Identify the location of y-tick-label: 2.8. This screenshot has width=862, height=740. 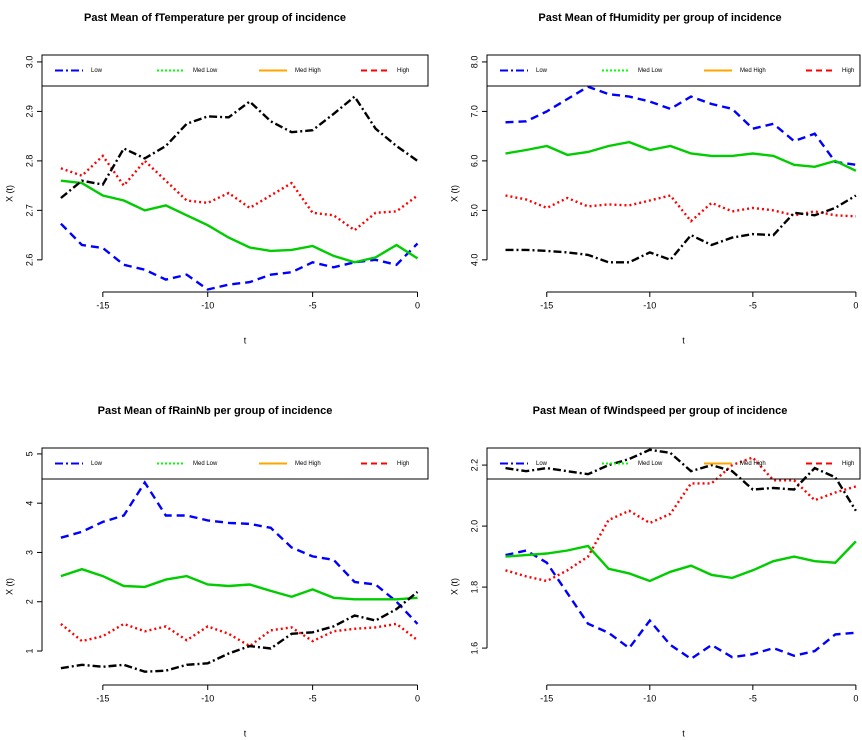
(29, 161).